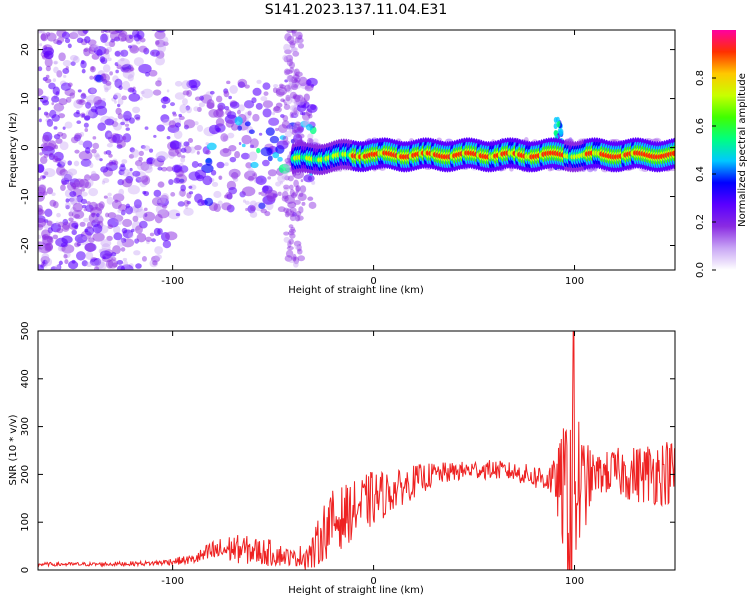  I want to click on colorbar-label: Normalized spectral amplitude, so click(742, 150).